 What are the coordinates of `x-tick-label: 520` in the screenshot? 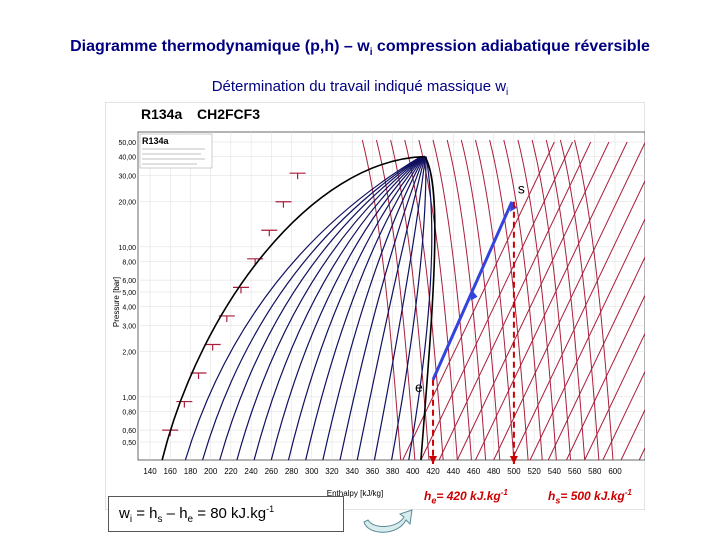 It's located at (534, 471).